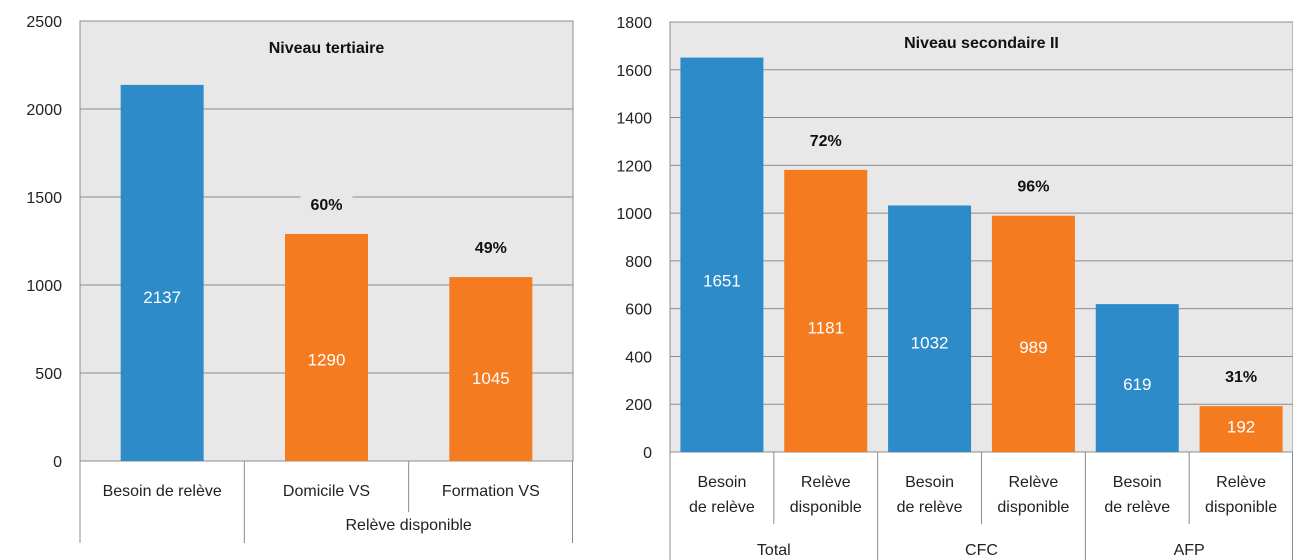 The height and width of the screenshot is (560, 1293). I want to click on chart-title: Niveau tertiaire, so click(327, 48).